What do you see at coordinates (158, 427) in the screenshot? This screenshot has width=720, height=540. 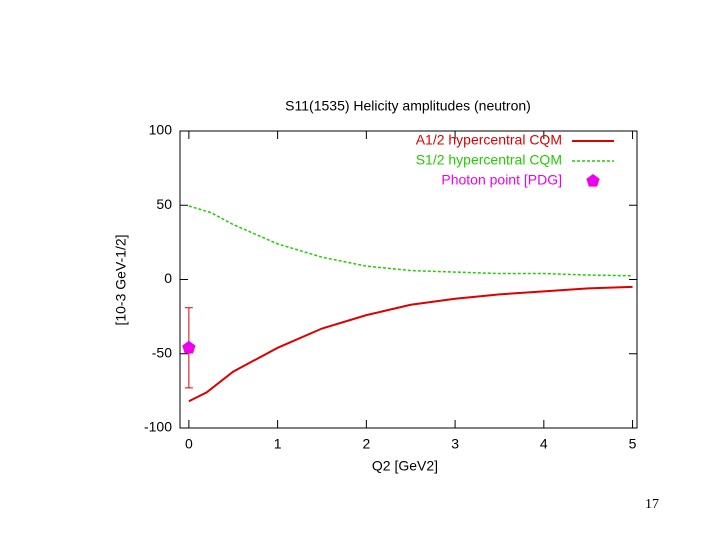 I see `y-tick-label: -100` at bounding box center [158, 427].